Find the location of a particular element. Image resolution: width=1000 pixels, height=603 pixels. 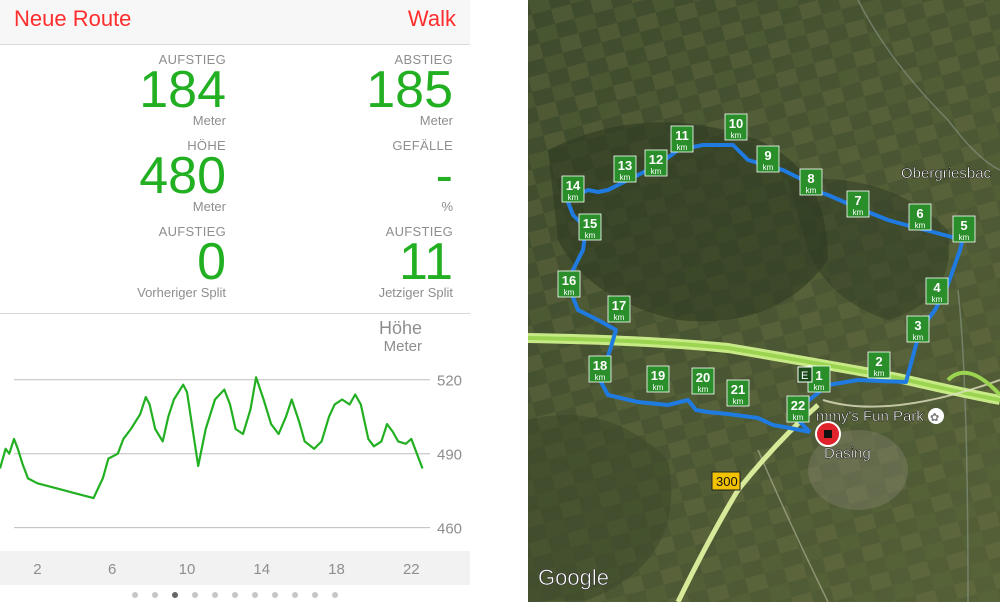

km-marker: 9km is located at coordinates (768, 159).